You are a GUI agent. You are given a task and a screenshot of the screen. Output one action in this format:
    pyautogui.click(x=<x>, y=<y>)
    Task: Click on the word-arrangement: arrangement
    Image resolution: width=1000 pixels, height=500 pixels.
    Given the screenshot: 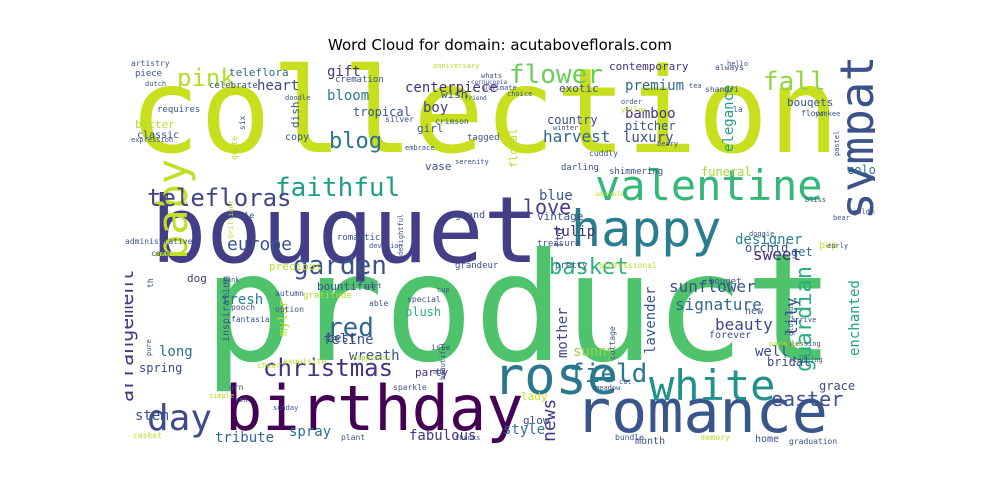 What is the action you would take?
    pyautogui.click(x=131, y=336)
    